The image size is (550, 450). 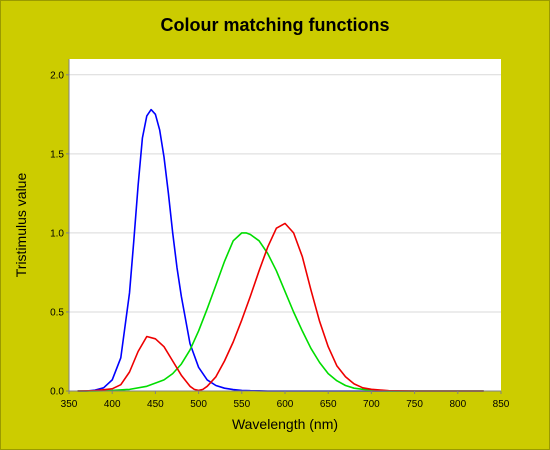 I want to click on y-tick-label: 1.5, so click(x=57, y=154).